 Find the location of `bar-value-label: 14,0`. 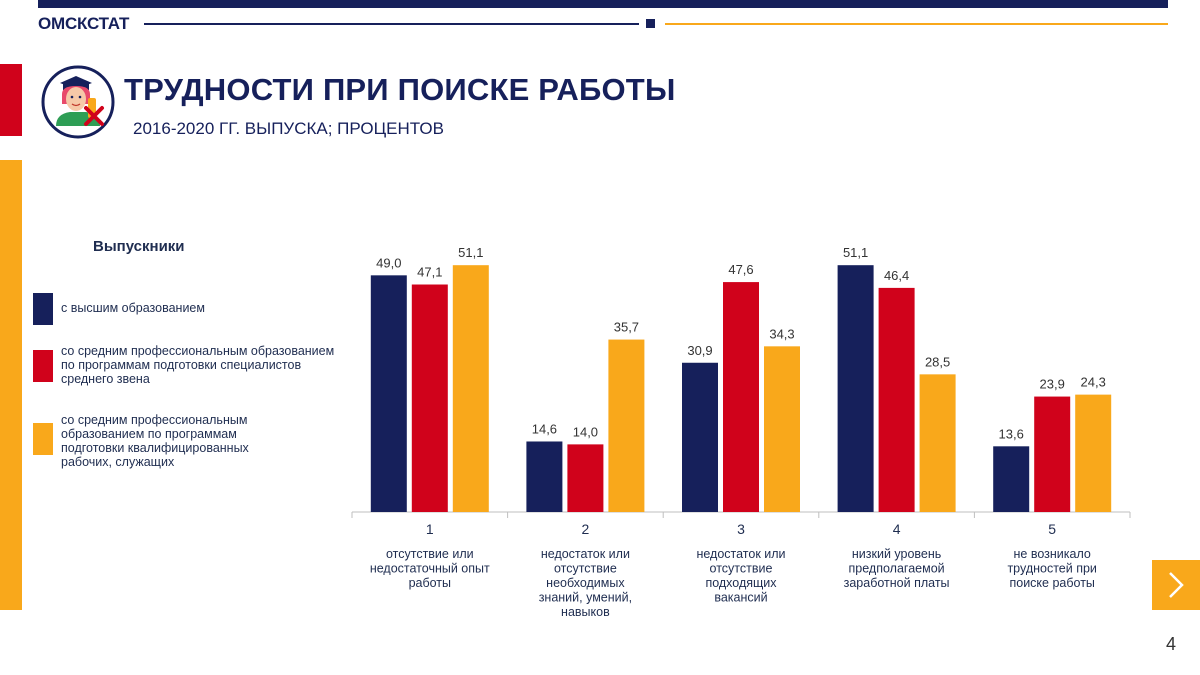

bar-value-label: 14,0 is located at coordinates (585, 431).